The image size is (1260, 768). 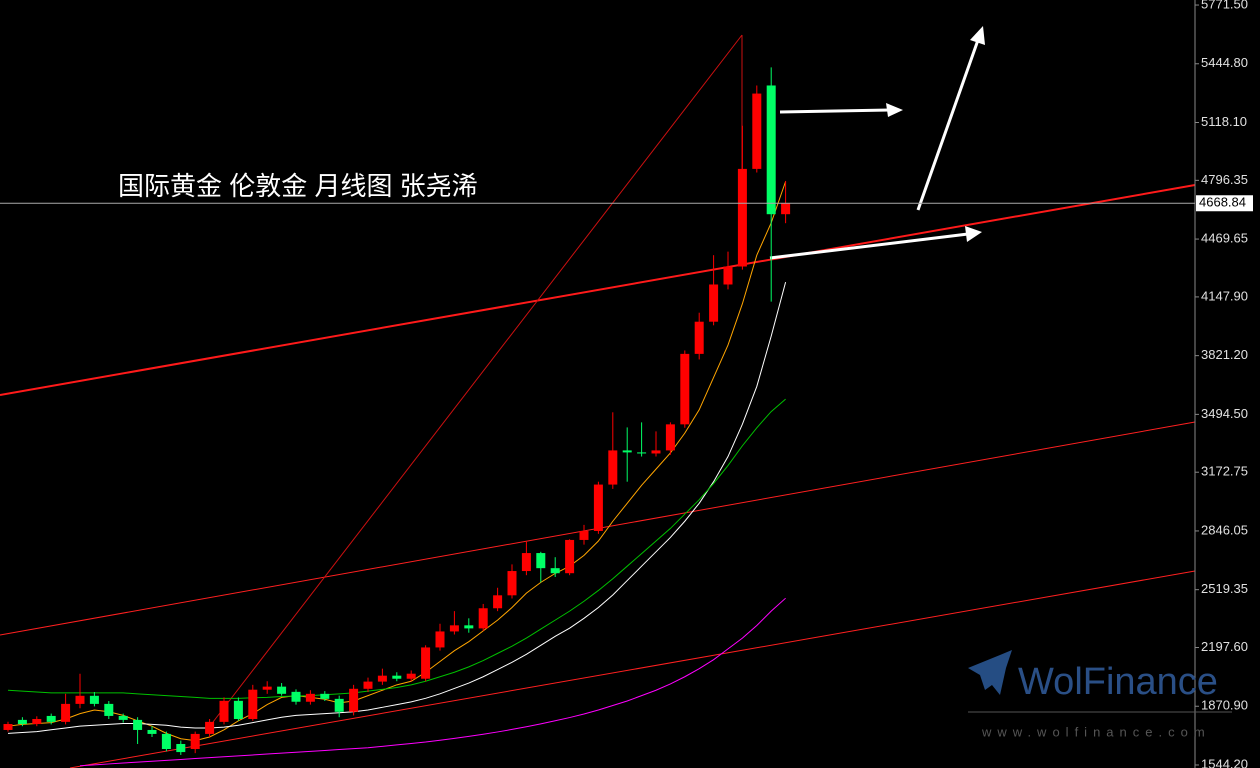 I want to click on y-tick-label: 3172.75, so click(x=1224, y=471).